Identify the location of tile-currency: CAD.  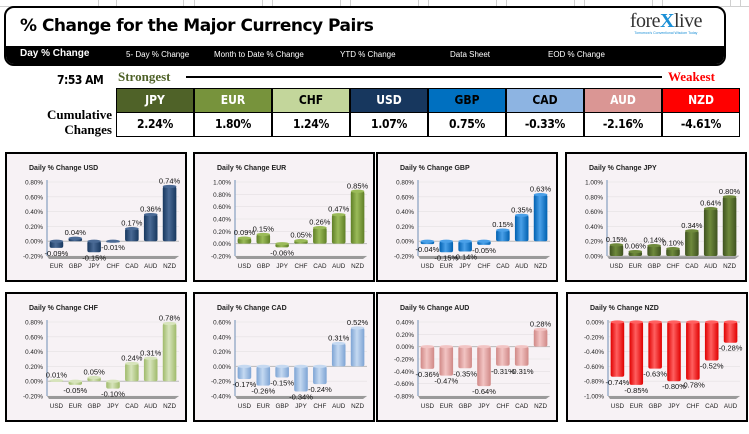
(545, 101).